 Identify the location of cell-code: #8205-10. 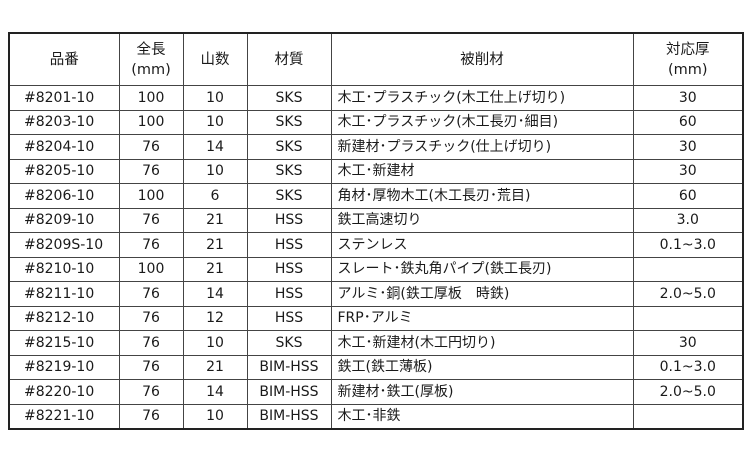
(64, 171).